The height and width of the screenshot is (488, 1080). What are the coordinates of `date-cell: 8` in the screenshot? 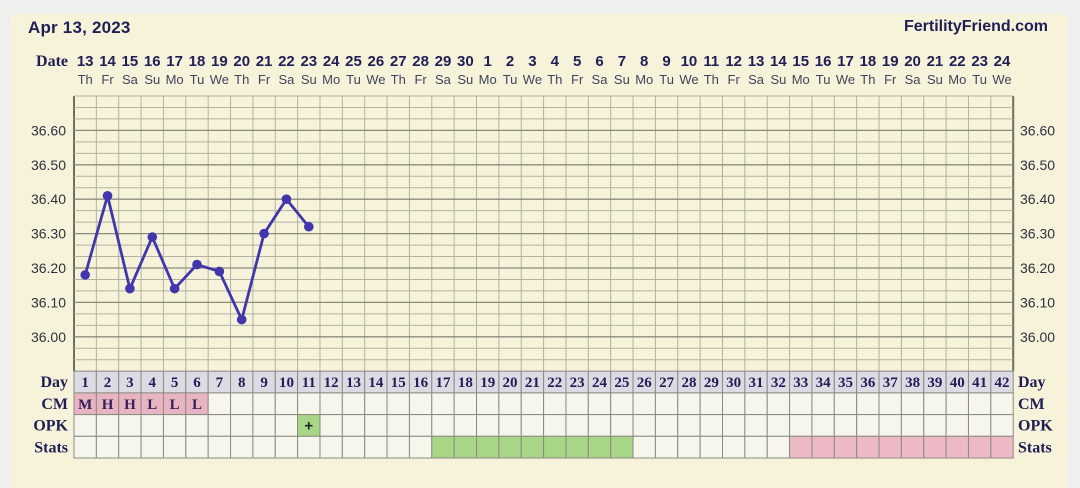 It's located at (644, 61).